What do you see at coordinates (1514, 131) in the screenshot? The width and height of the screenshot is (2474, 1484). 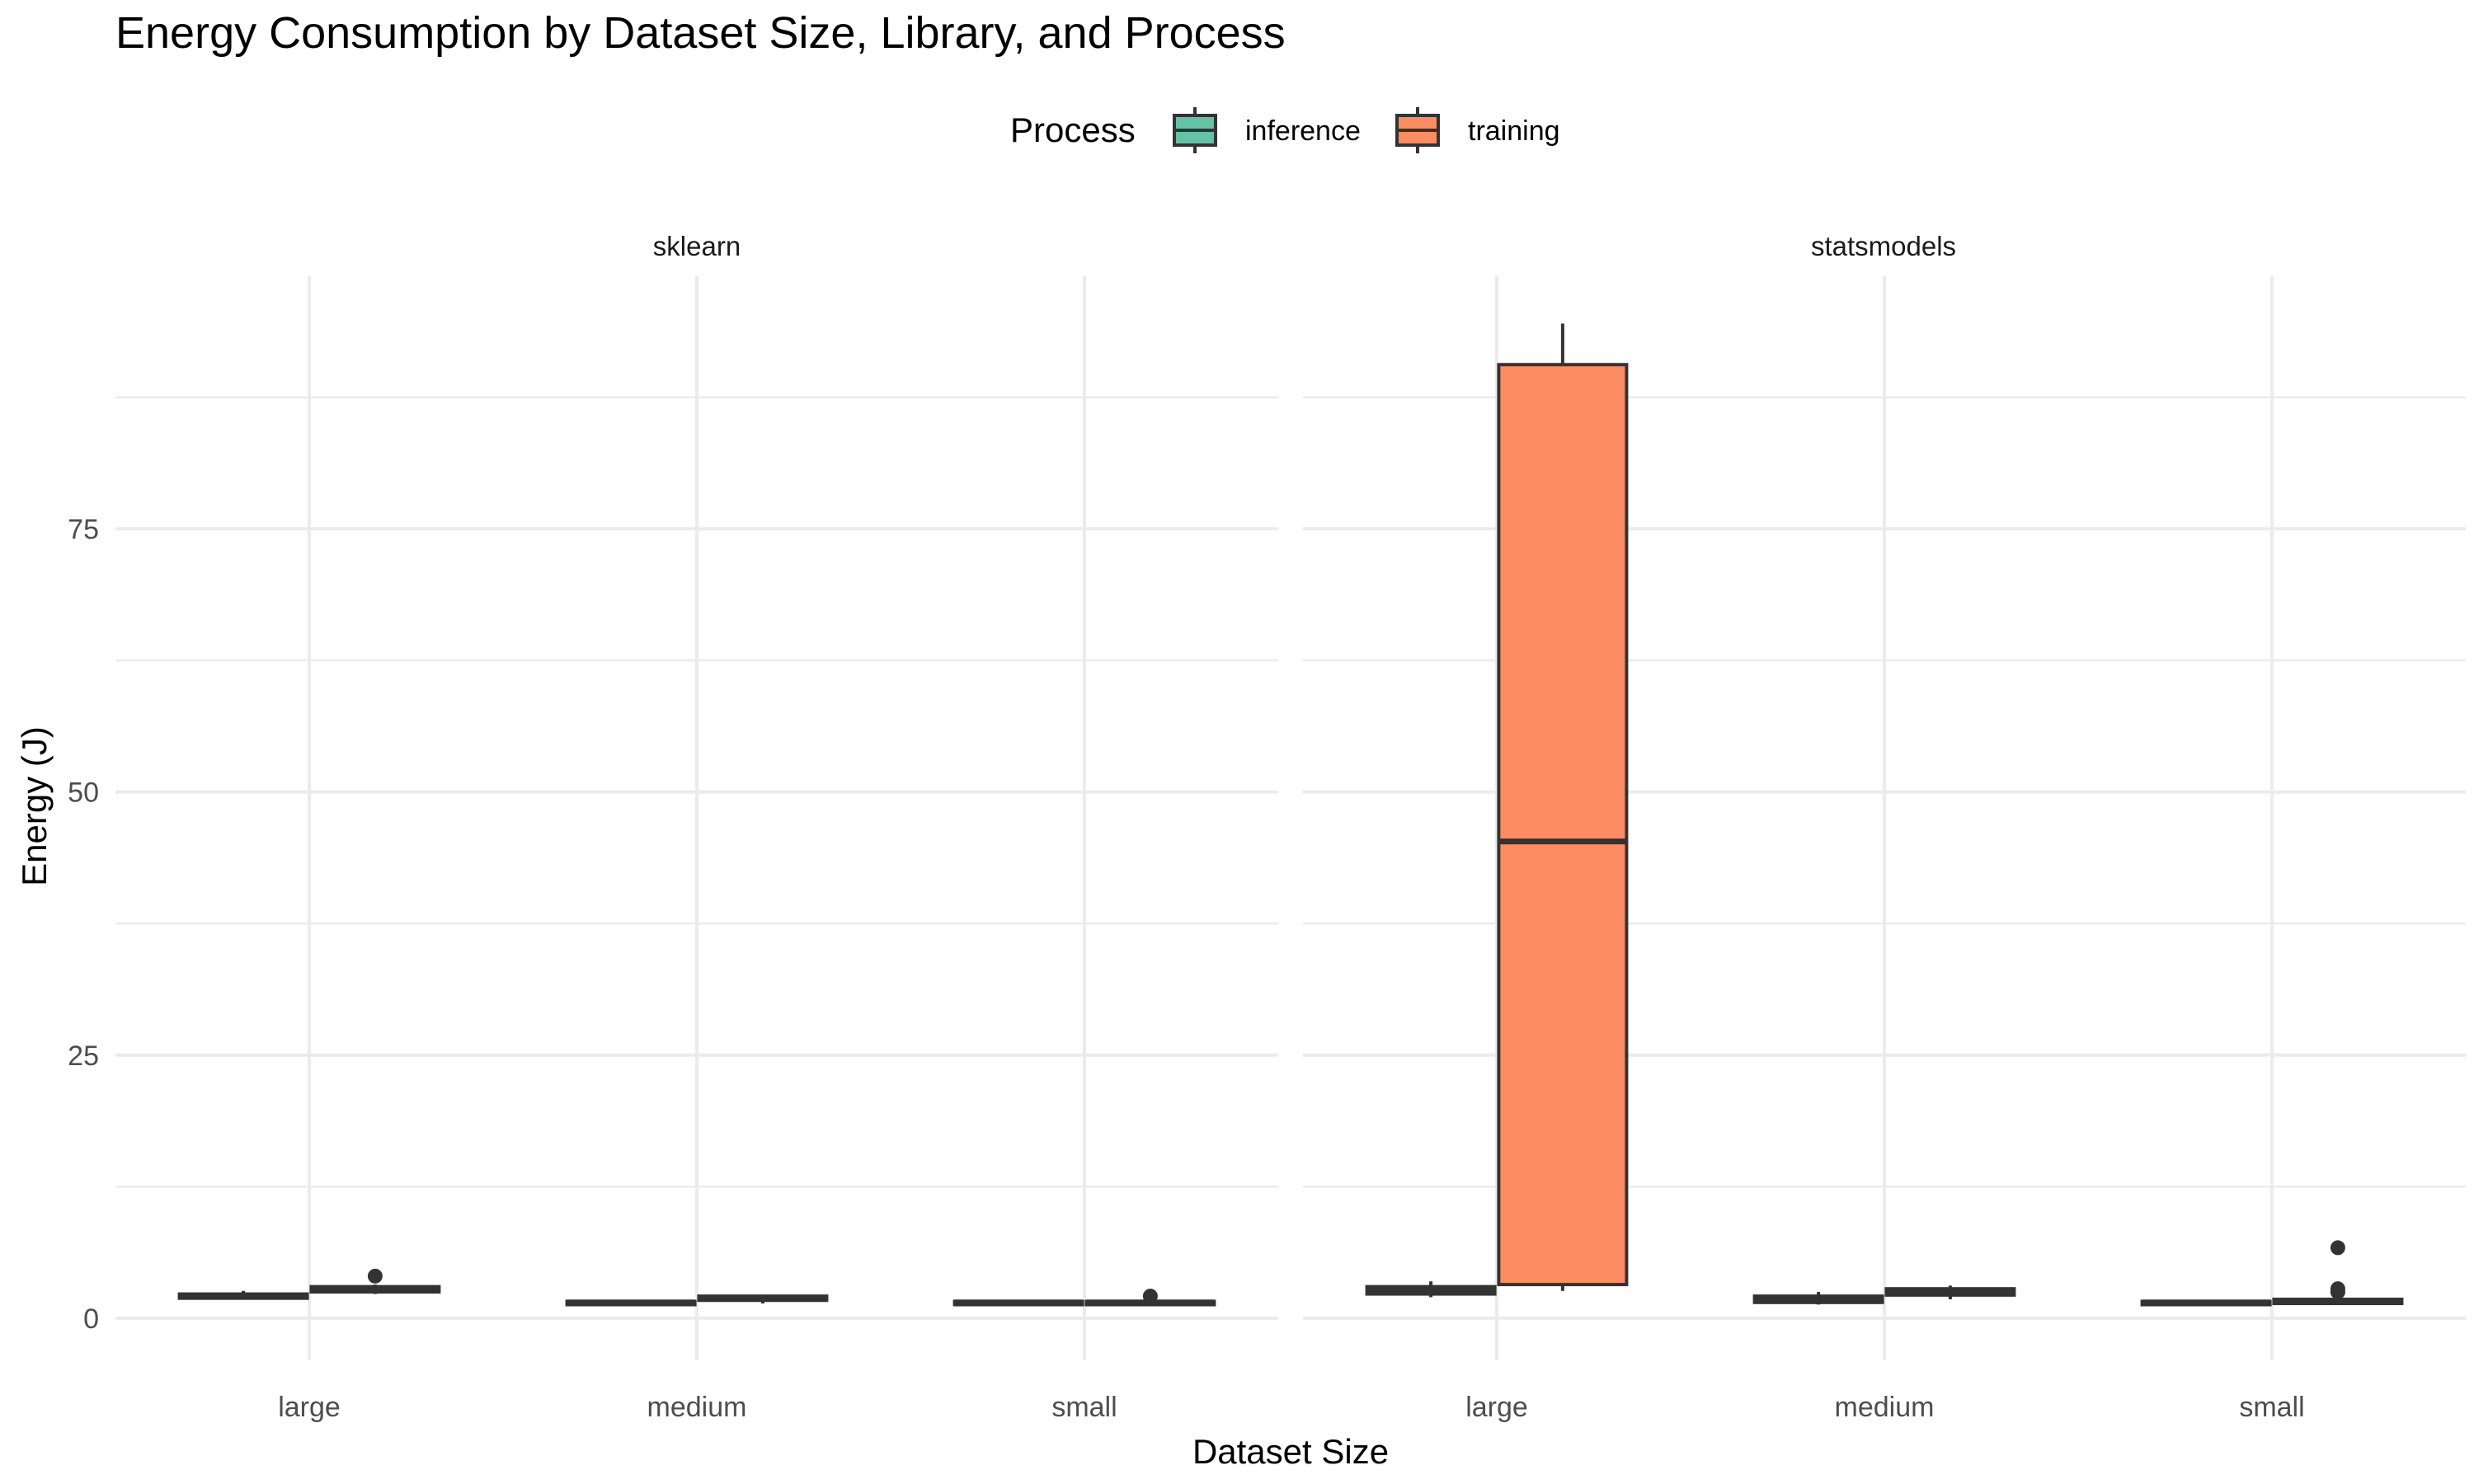 I see `legend-label-training: training` at bounding box center [1514, 131].